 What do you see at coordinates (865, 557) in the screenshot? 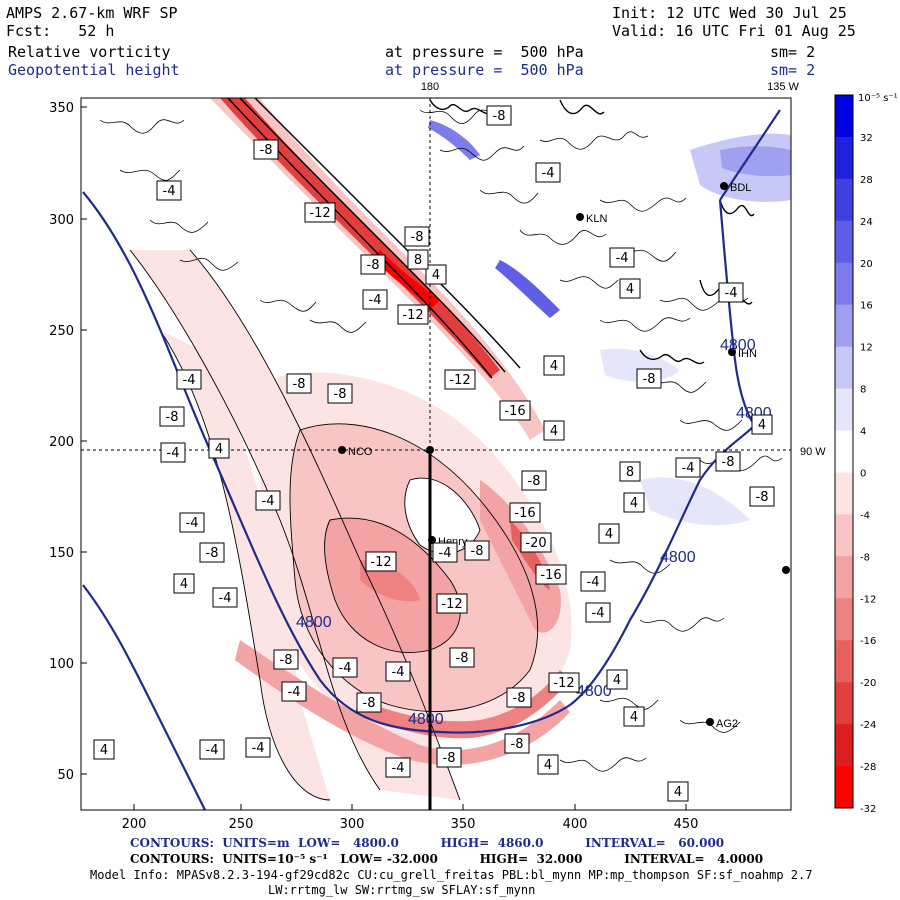
I see `colorbar-label: -8` at bounding box center [865, 557].